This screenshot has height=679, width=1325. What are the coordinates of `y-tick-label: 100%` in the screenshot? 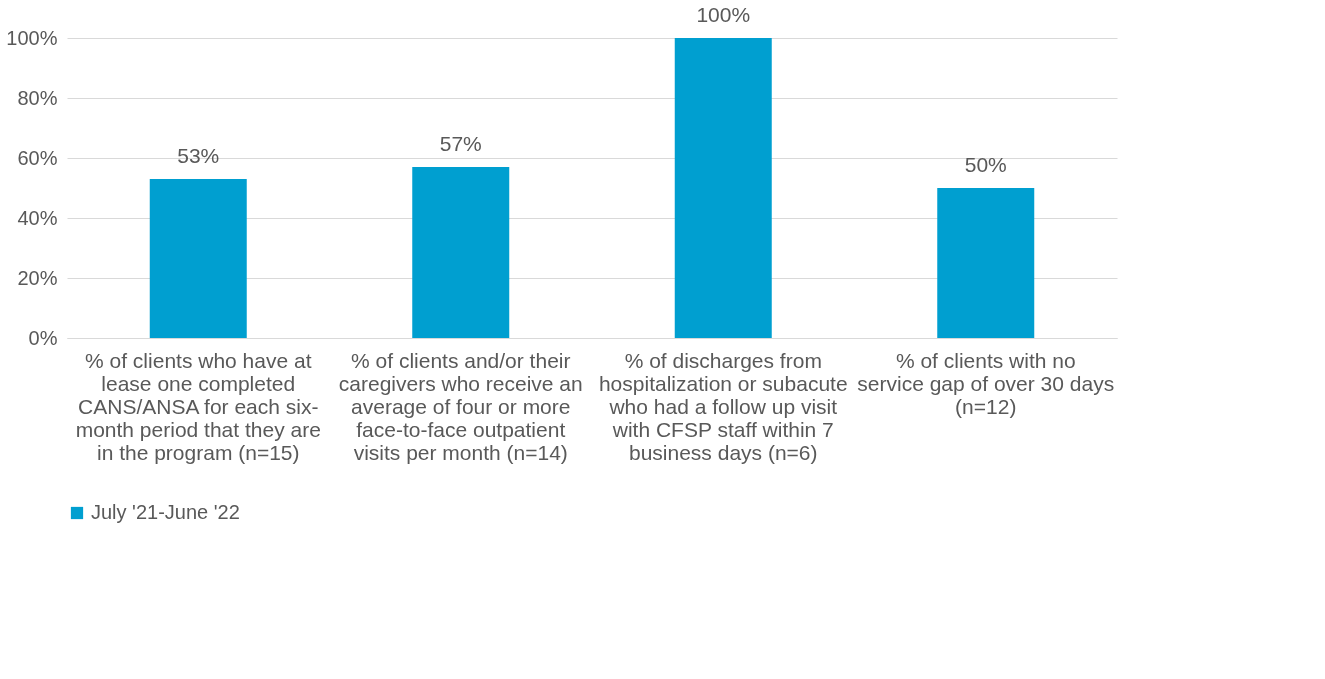 It's located at (32, 37).